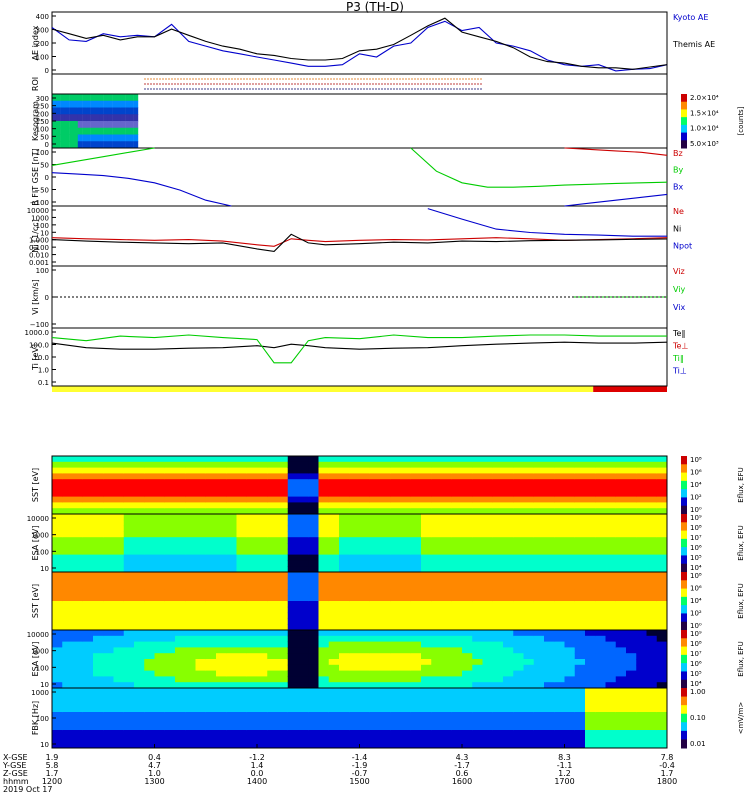 The width and height of the screenshot is (750, 800). Describe the element at coordinates (678, 358) in the screenshot. I see `legend-entry: Ti‖` at that location.